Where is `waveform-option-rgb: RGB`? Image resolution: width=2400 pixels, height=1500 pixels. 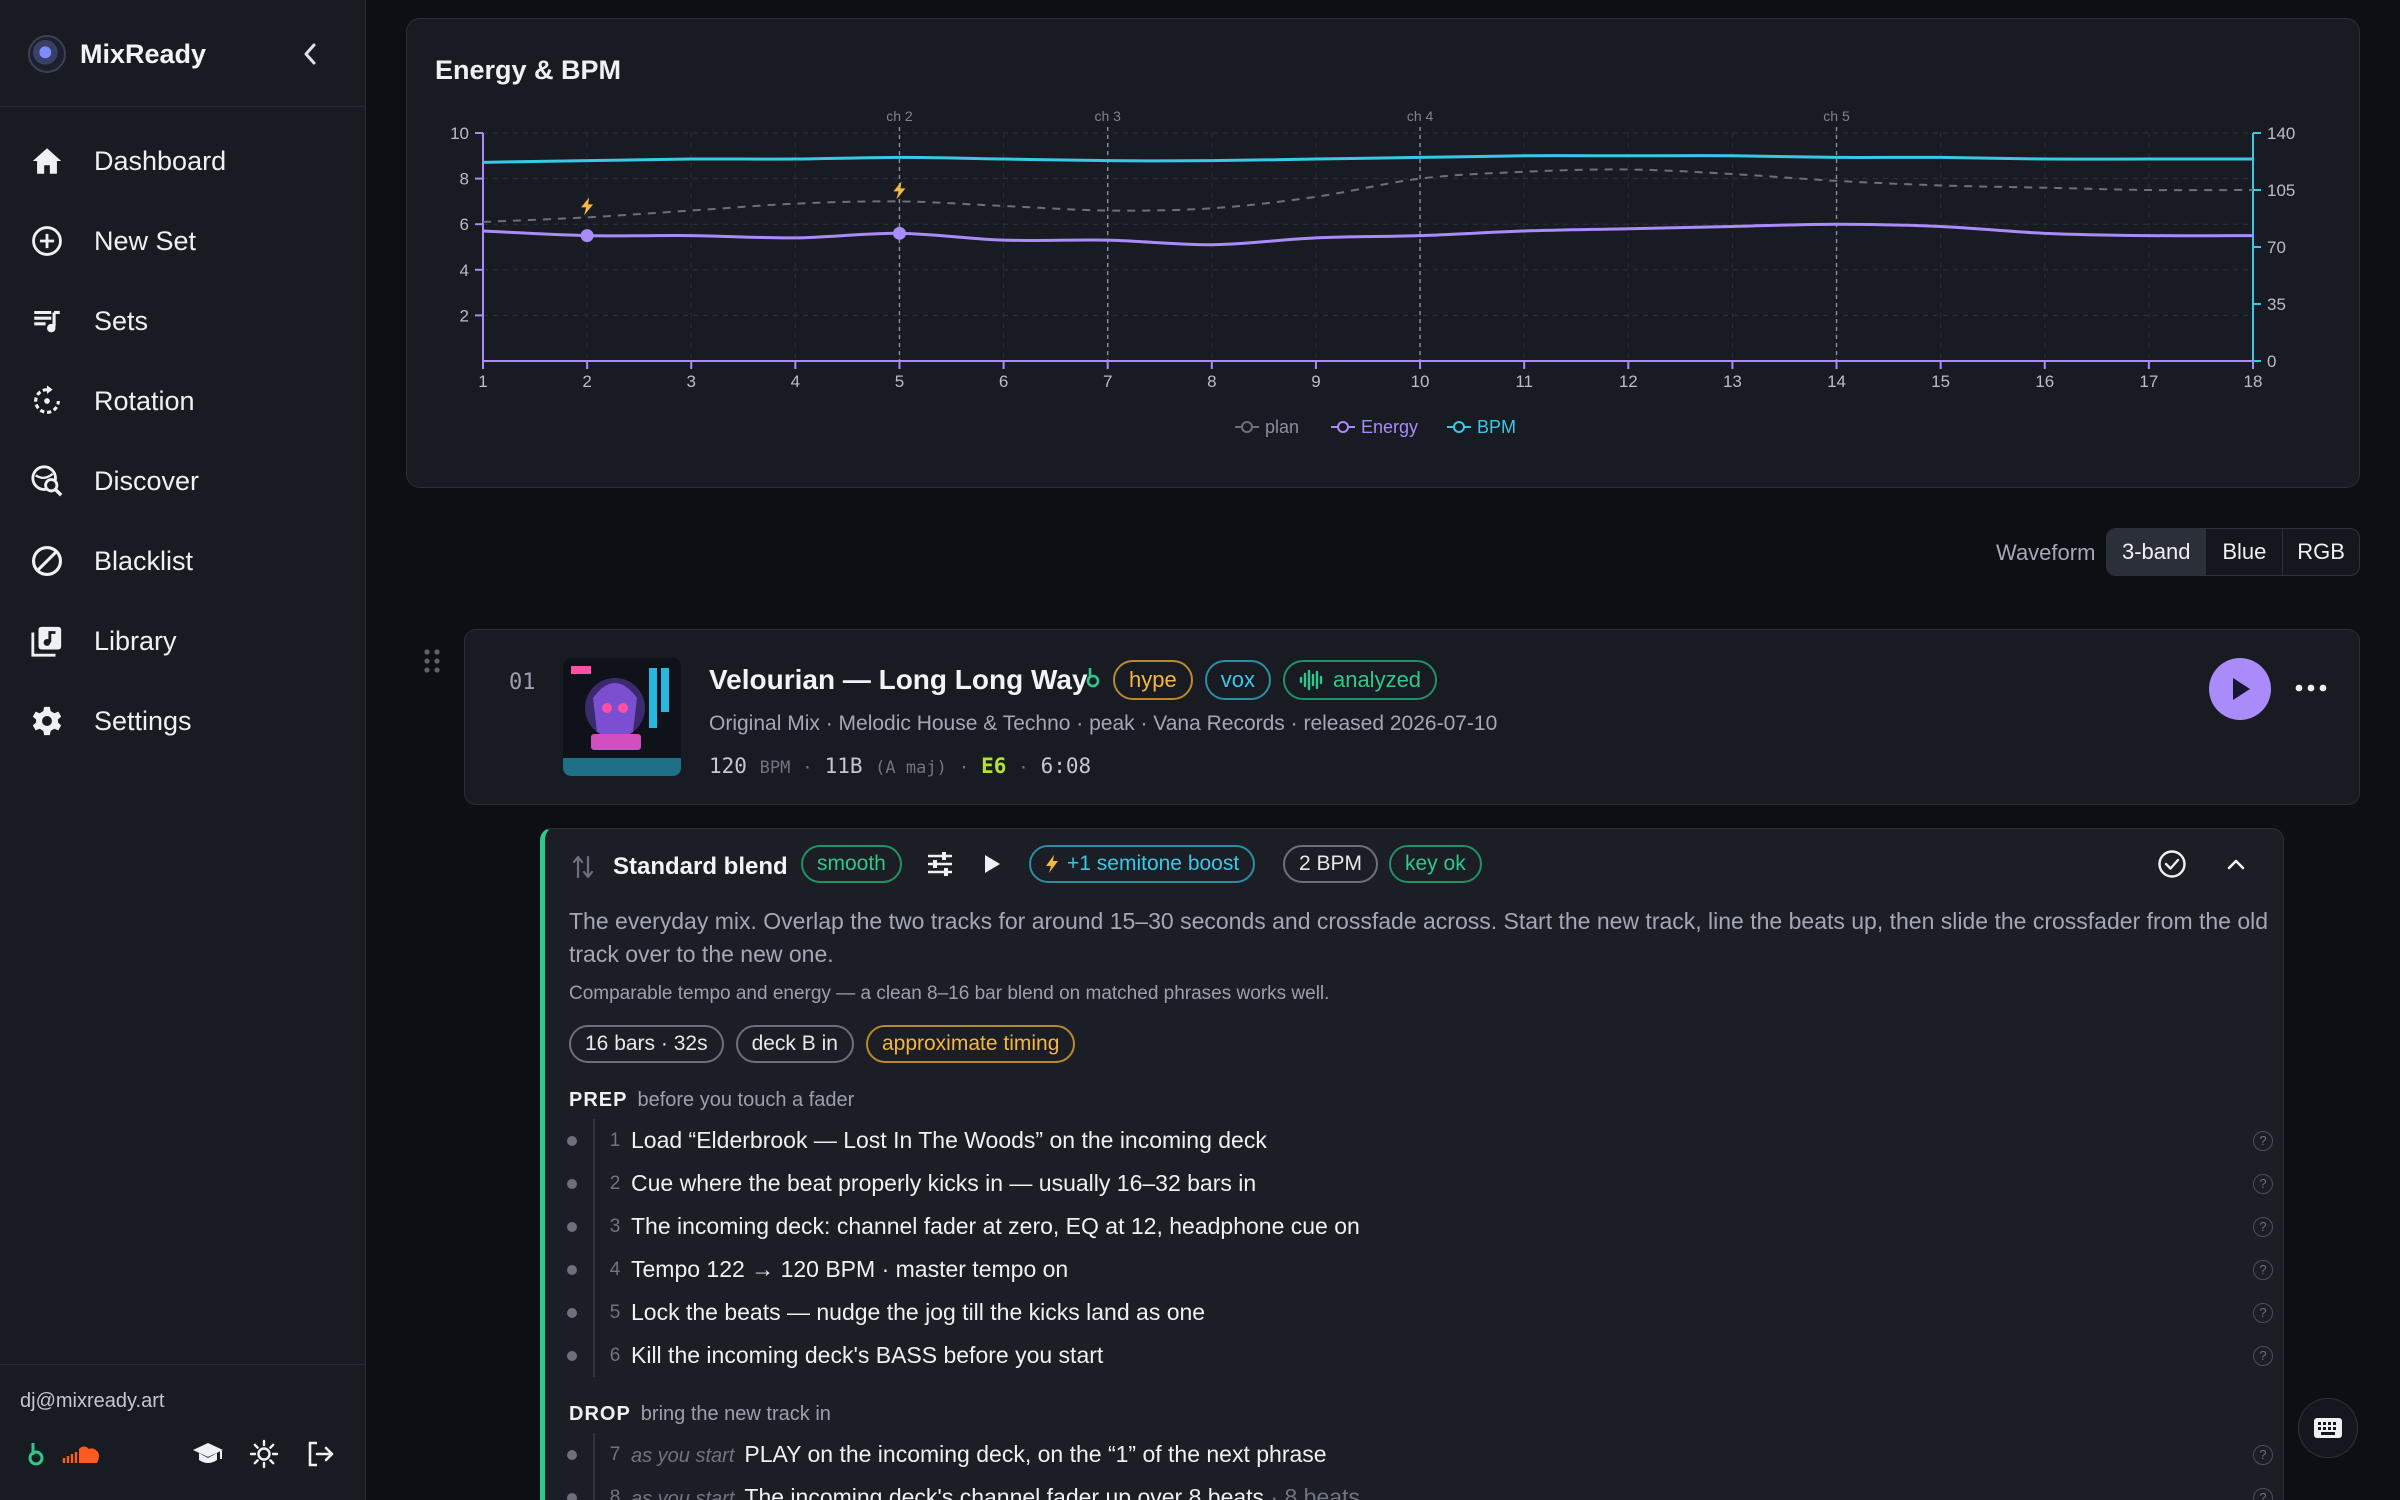
waveform-option-rgb: RGB is located at coordinates (2321, 551).